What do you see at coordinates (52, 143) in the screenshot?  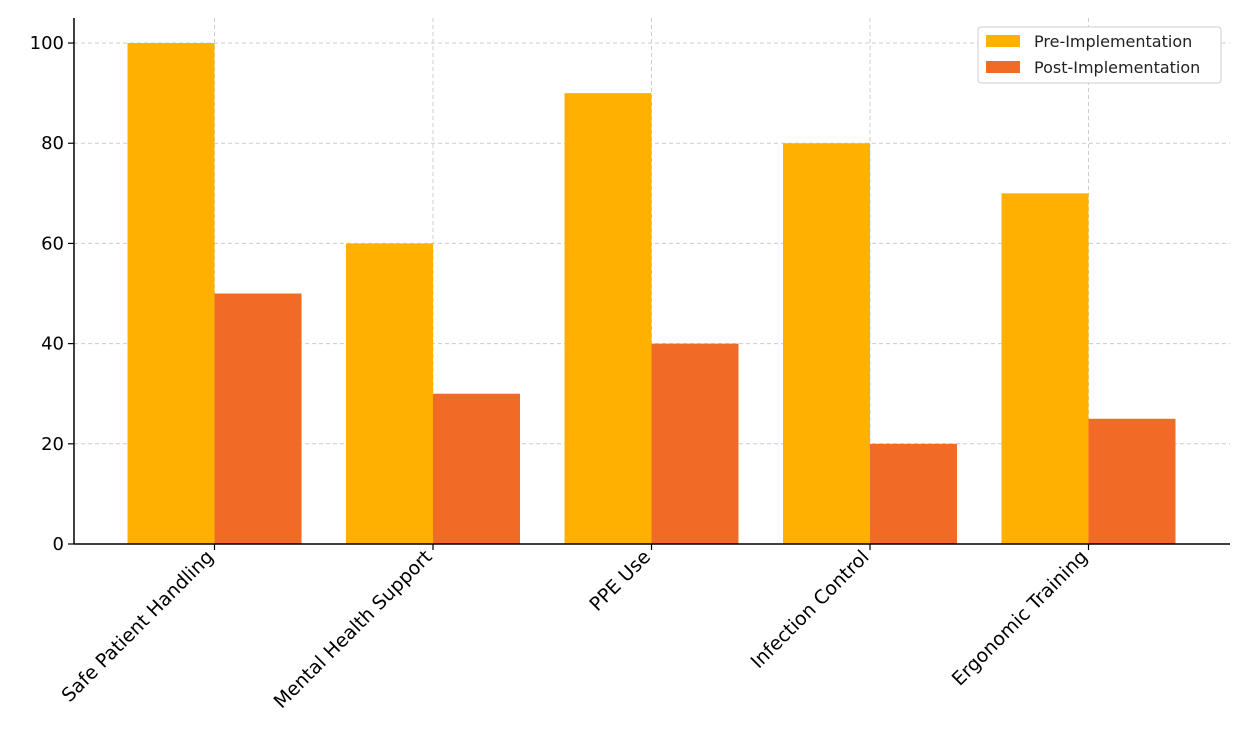 I see `y-tick-label: 80` at bounding box center [52, 143].